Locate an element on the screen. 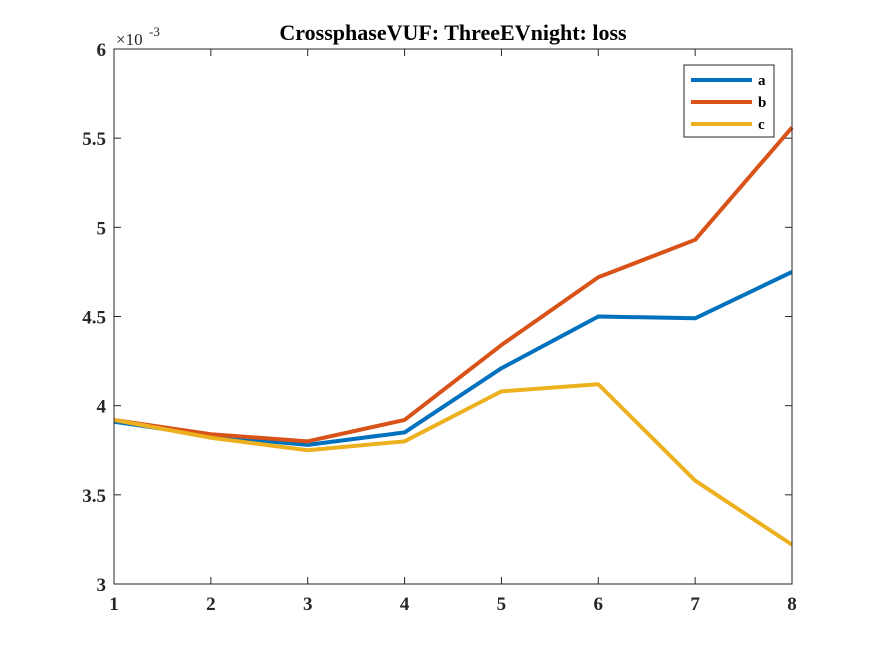 The height and width of the screenshot is (656, 875). legend: abc is located at coordinates (729, 101).